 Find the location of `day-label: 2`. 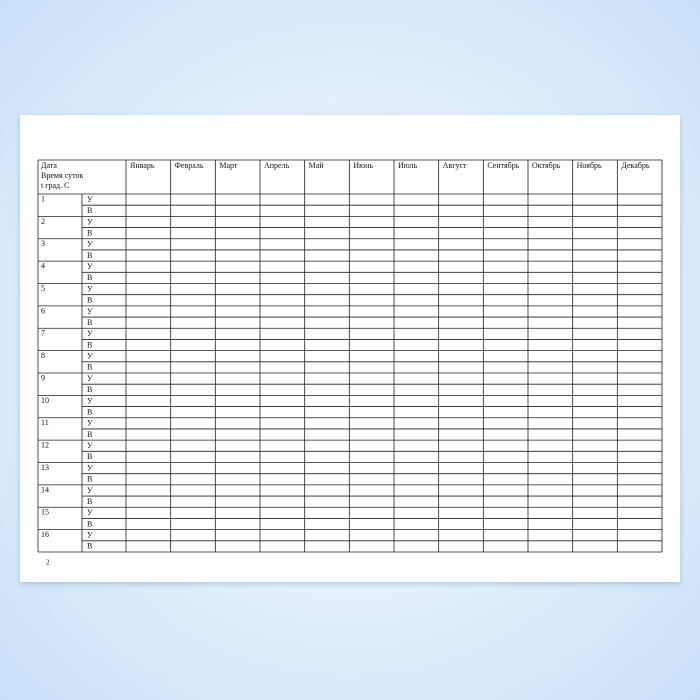

day-label: 2 is located at coordinates (43, 221).